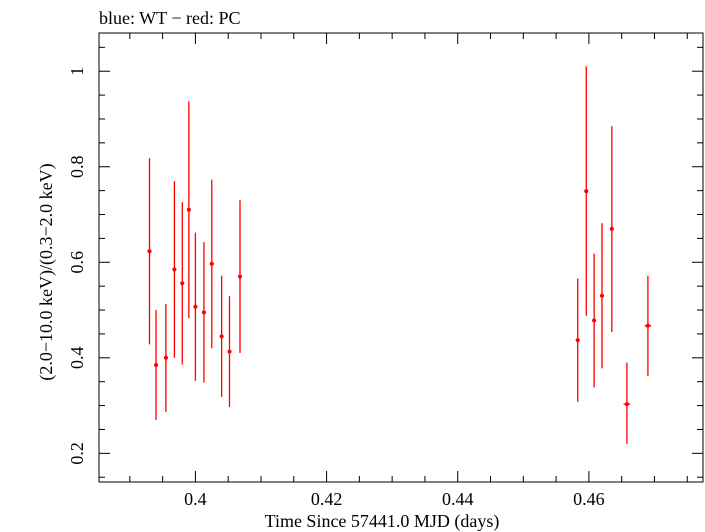 The width and height of the screenshot is (705, 532). I want to click on chart-title: blue: WT − red: PC, so click(169, 18).